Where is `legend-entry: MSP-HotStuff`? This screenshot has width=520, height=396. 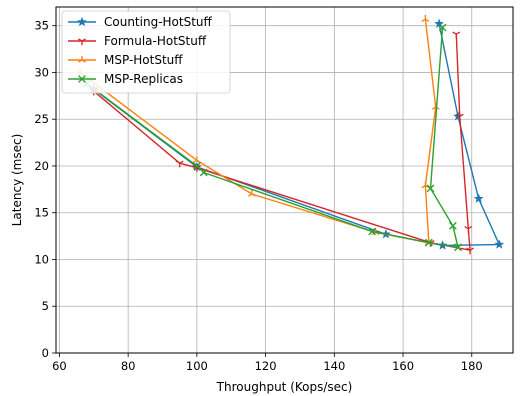
legend-entry: MSP-HotStuff is located at coordinates (125, 60).